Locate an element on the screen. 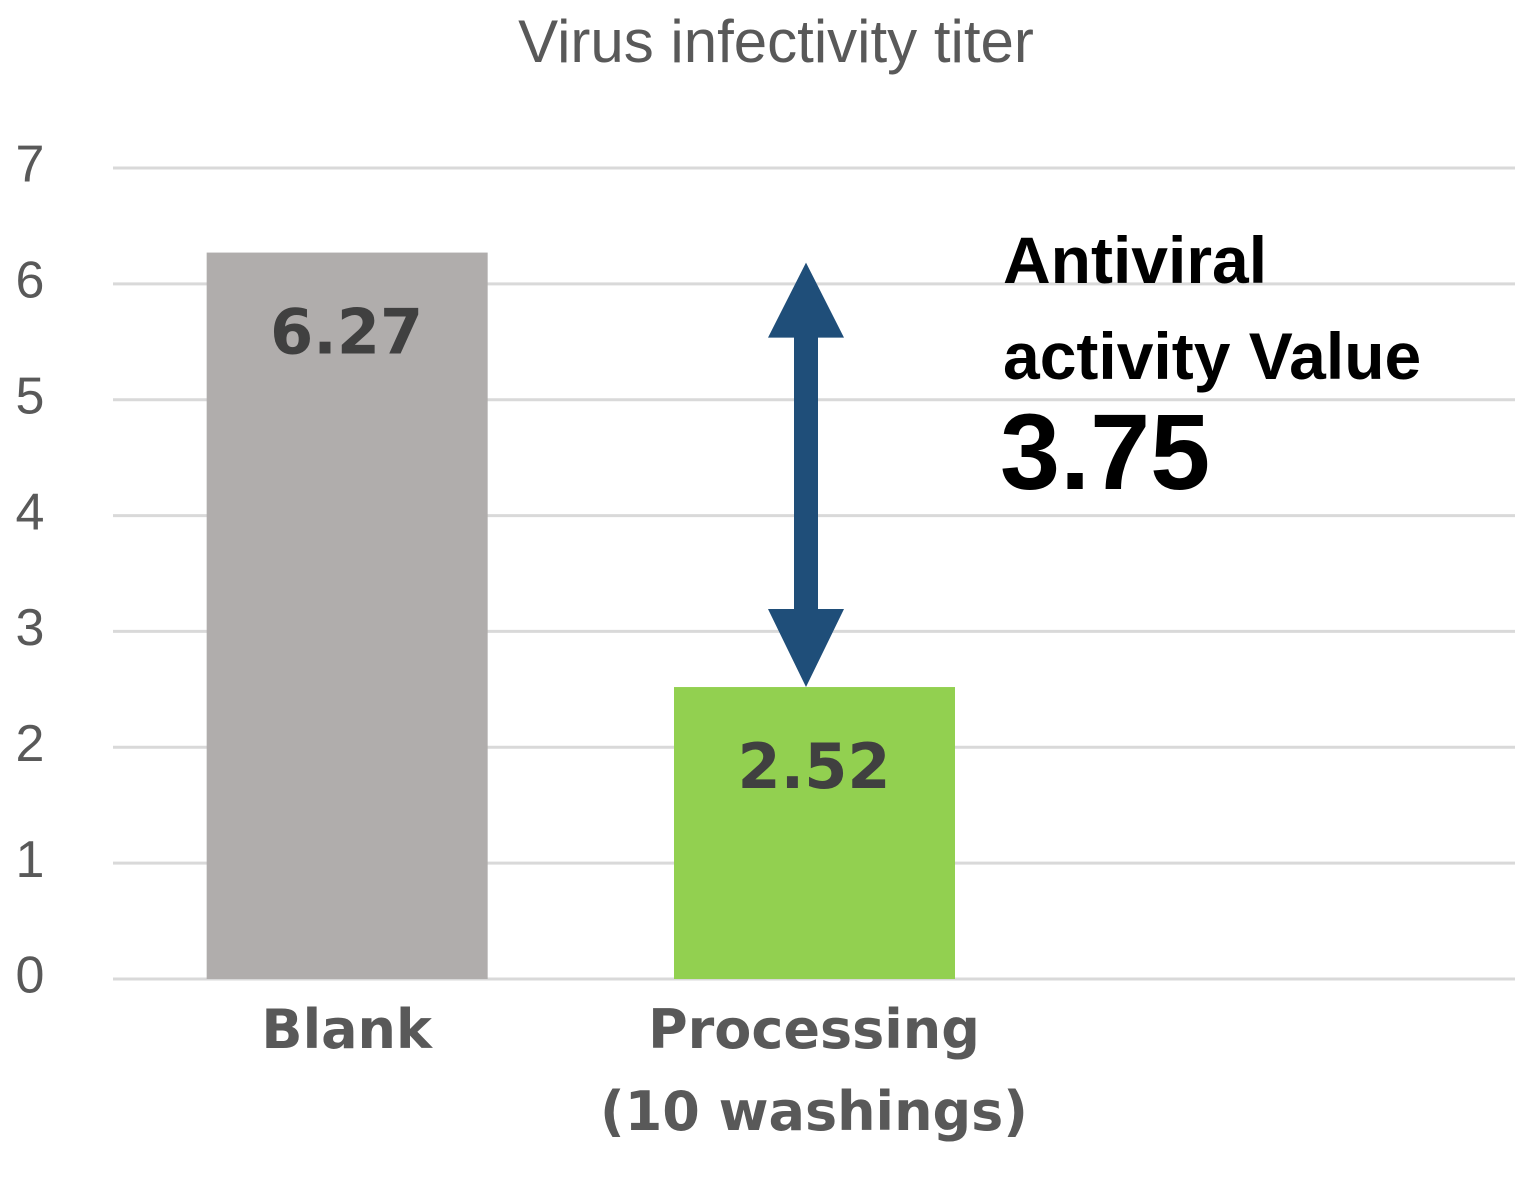 The image size is (1526, 1178). x-tick-label: Processing (10 washings) is located at coordinates (814, 1070).